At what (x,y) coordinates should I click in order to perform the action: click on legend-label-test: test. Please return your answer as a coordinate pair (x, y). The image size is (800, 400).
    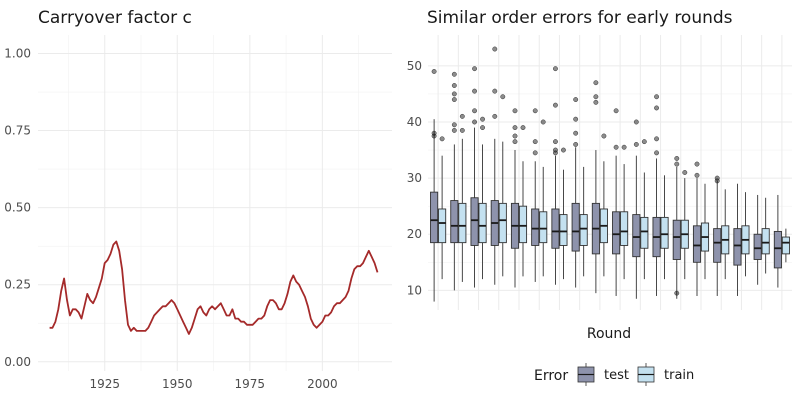
    Looking at the image, I should click on (616, 375).